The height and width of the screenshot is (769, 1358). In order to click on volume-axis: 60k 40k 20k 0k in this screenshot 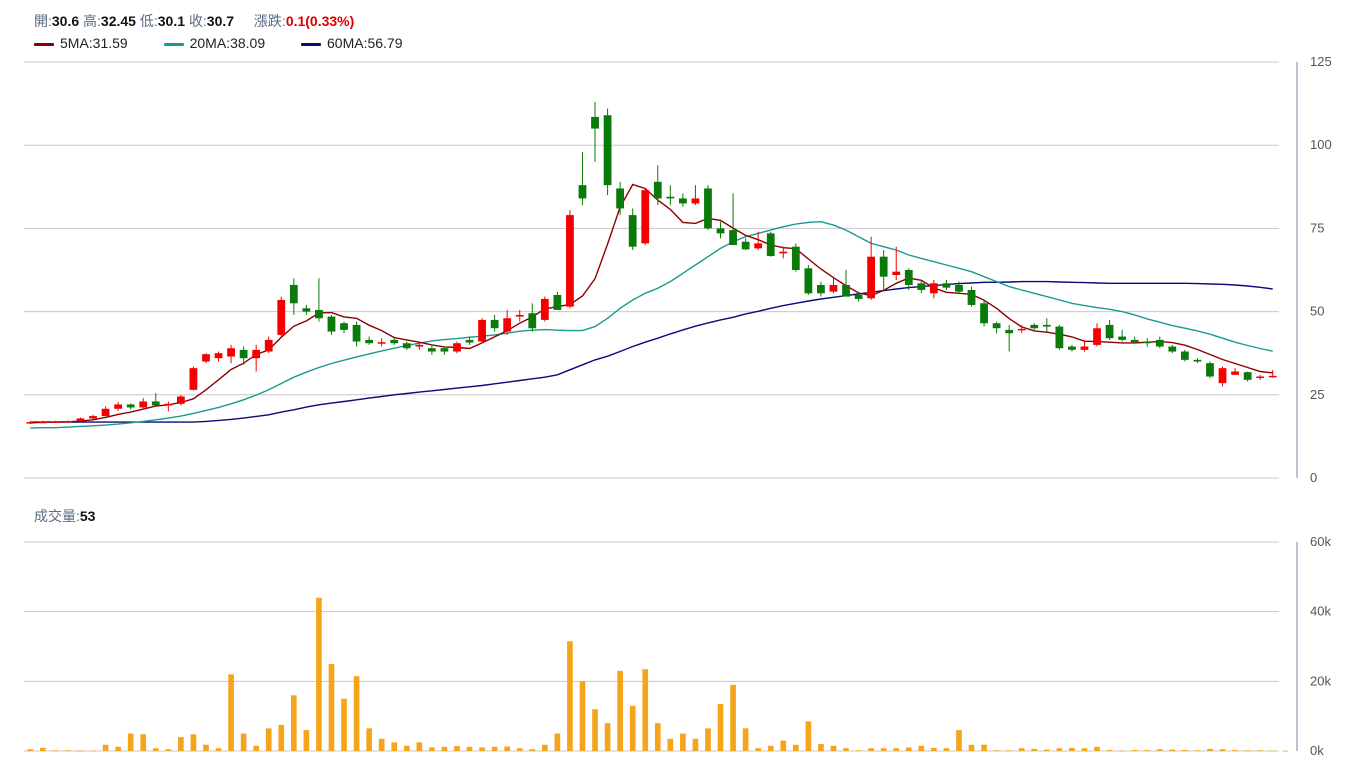, I will do `click(1313, 646)`.